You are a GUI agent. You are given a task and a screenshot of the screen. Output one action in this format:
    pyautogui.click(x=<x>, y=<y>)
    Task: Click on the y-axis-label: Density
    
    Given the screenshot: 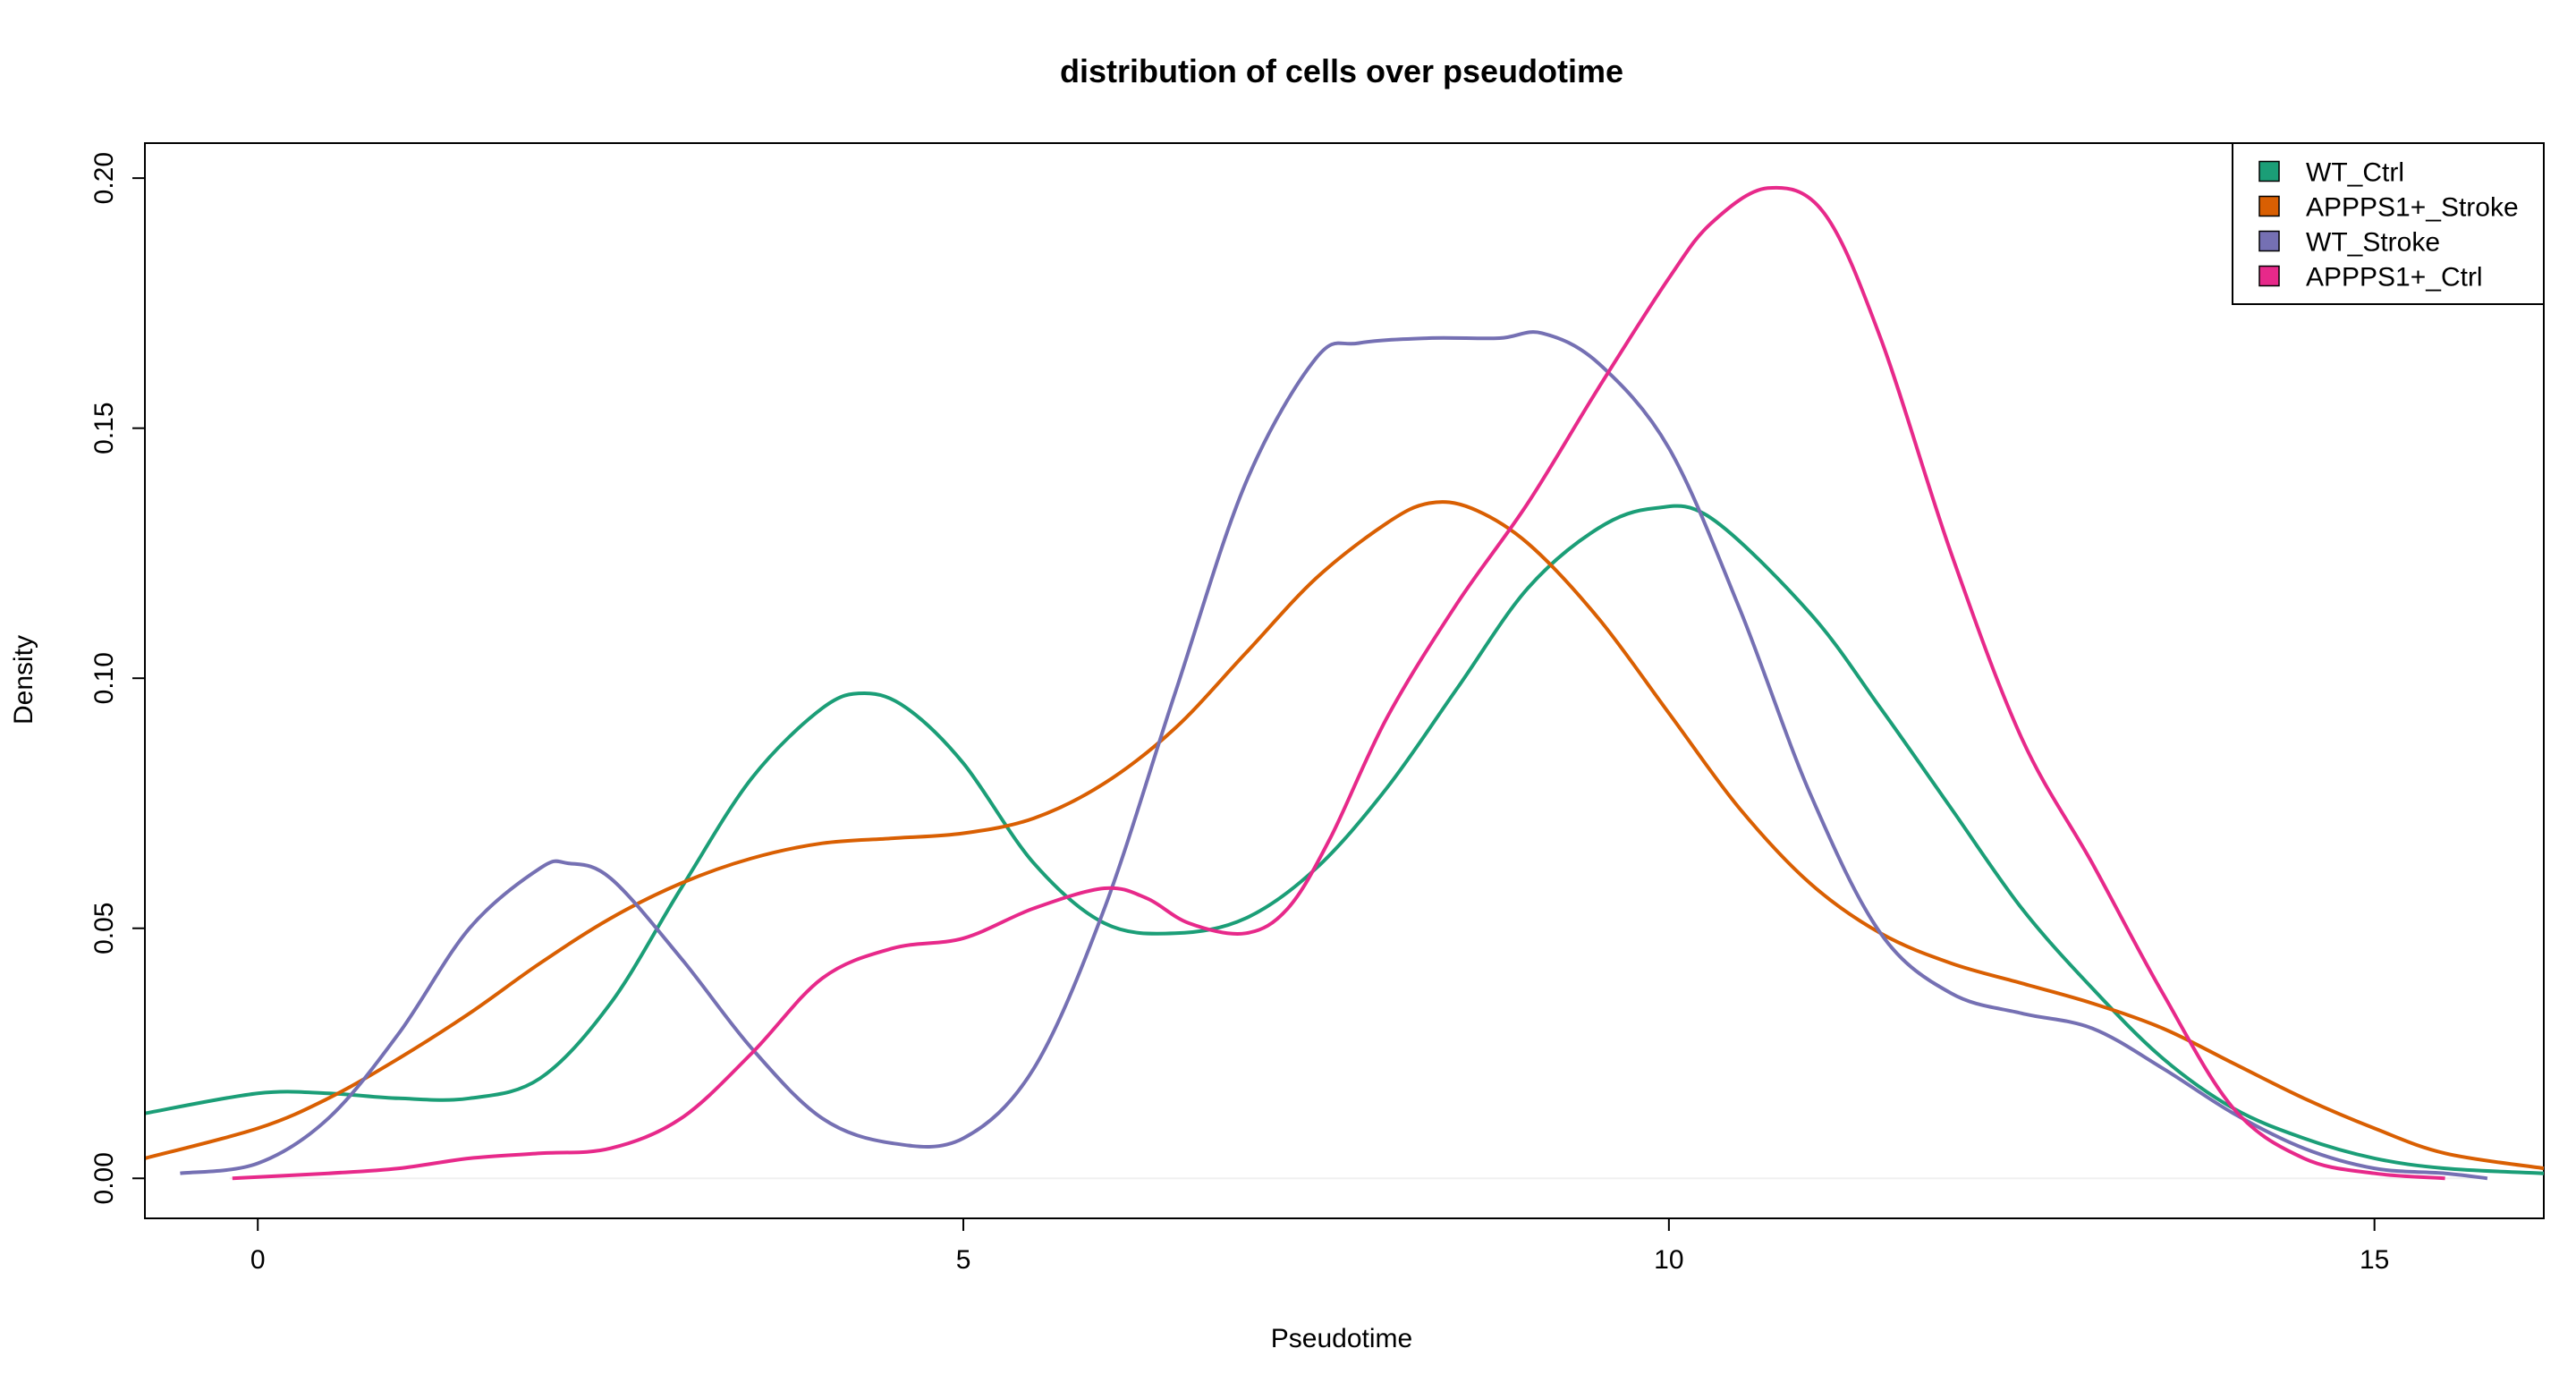 What is the action you would take?
    pyautogui.click(x=23, y=680)
    